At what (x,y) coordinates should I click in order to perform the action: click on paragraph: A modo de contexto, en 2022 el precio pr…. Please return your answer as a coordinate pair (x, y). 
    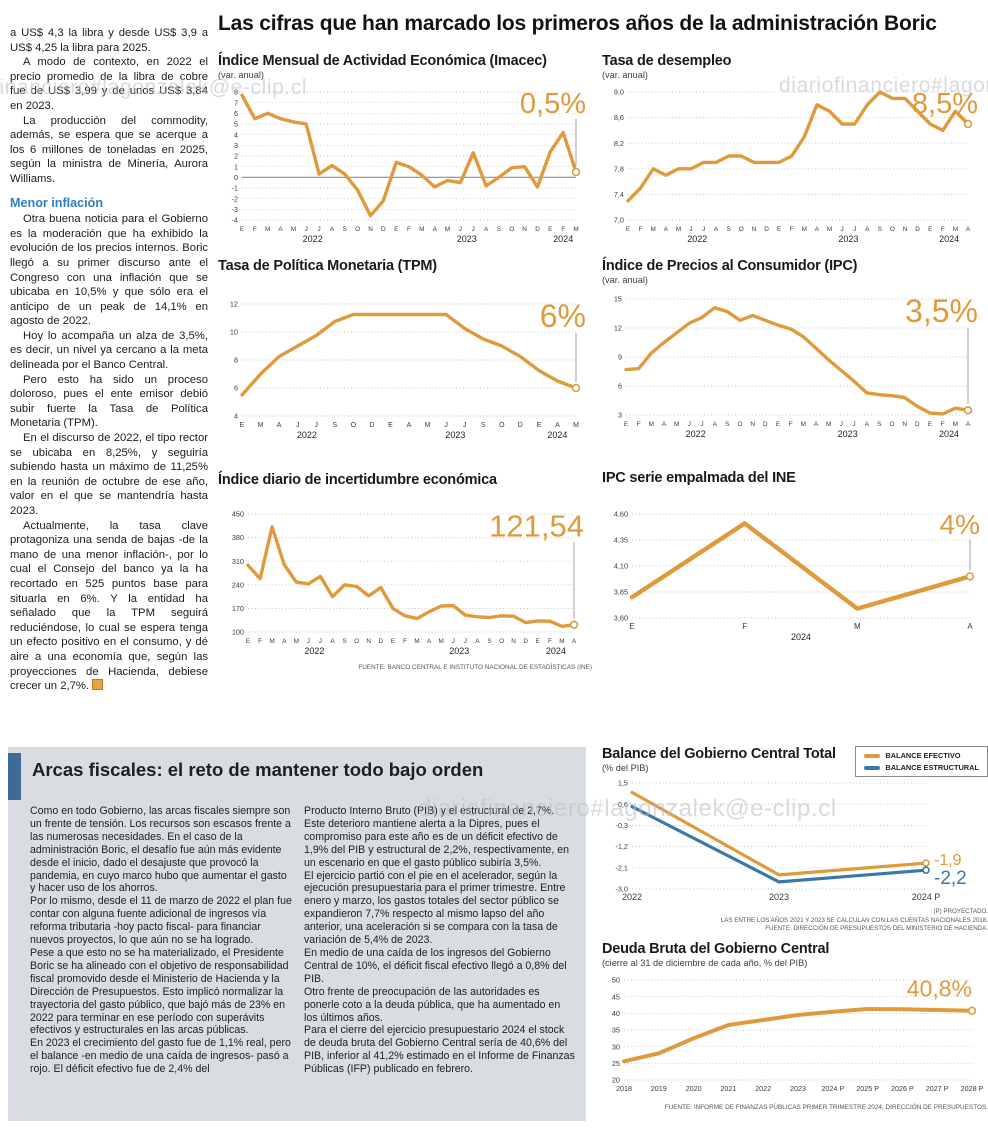
    Looking at the image, I should click on (109, 84).